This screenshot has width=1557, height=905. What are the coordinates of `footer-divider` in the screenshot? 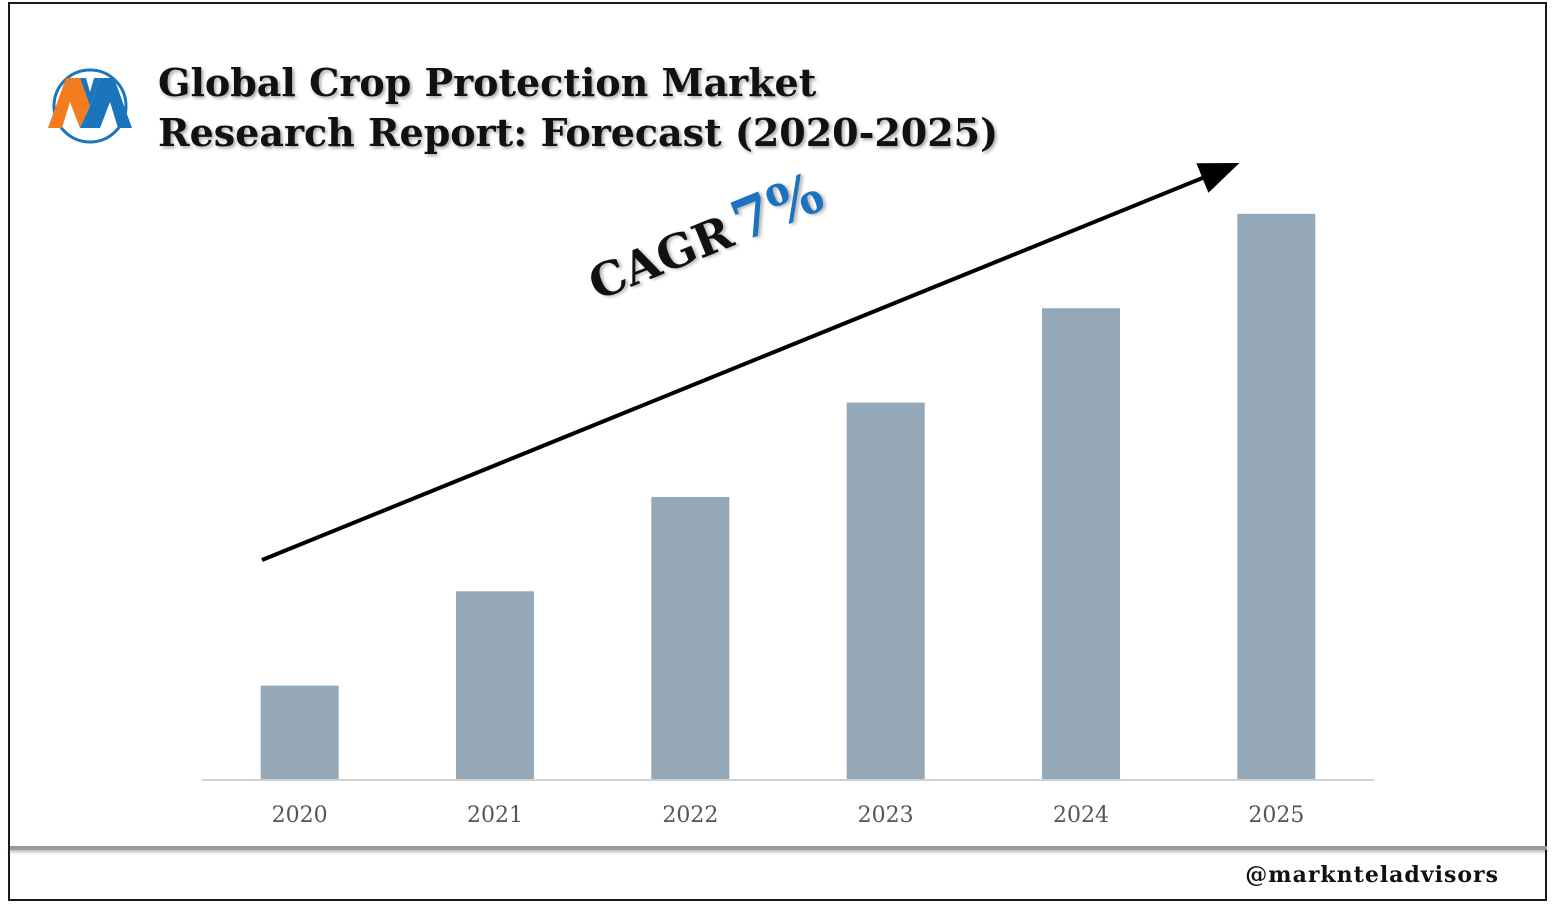 It's located at (778, 848).